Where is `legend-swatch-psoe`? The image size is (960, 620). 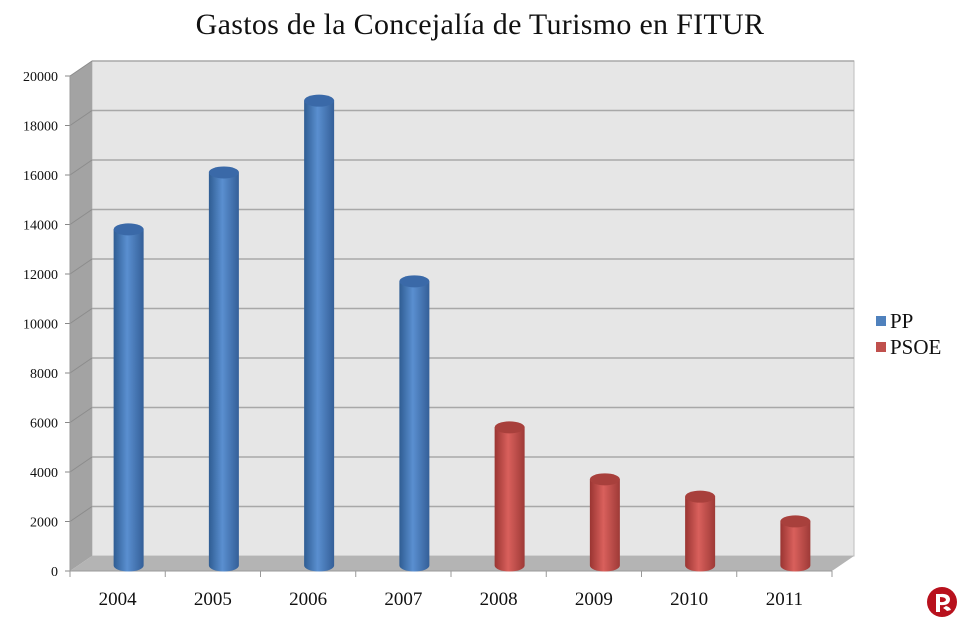
legend-swatch-psoe is located at coordinates (881, 347).